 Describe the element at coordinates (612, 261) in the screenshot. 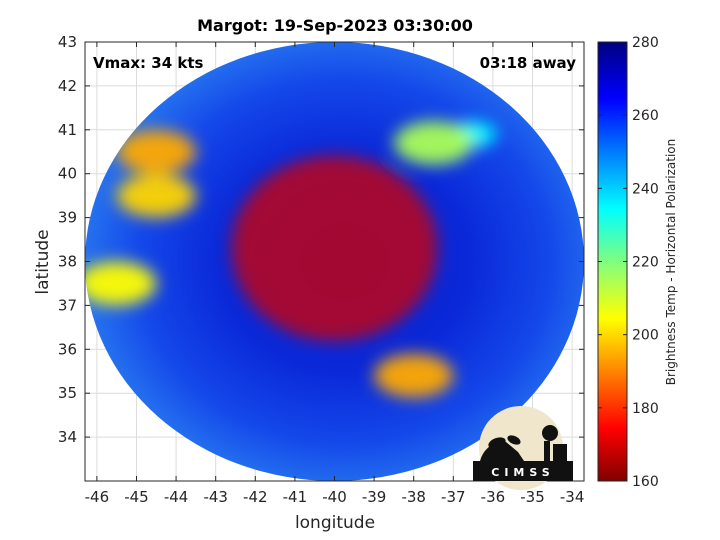

I see `colorbar` at that location.